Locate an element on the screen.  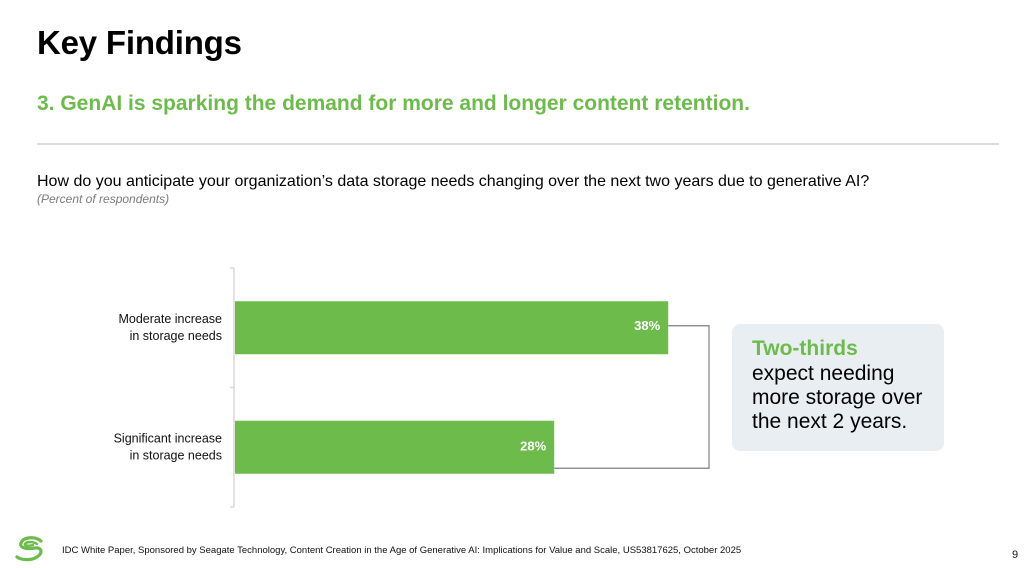
page-number: 9 is located at coordinates (1015, 555).